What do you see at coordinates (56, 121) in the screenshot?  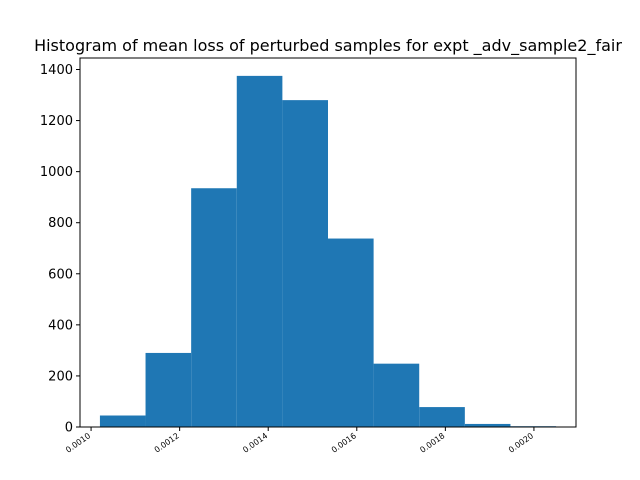 I see `y-tick-label: 1200` at bounding box center [56, 121].